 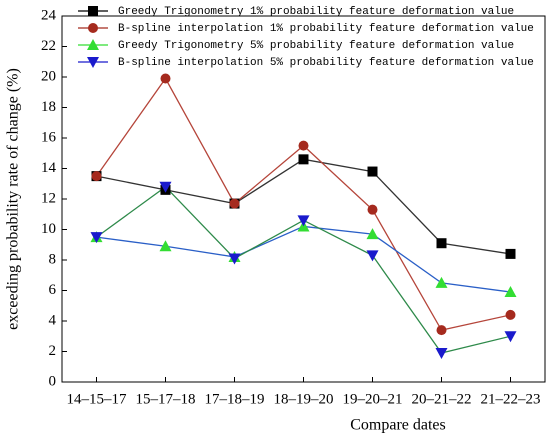 I want to click on y-axis-label: exceeding probability rate of change (%), so click(x=13, y=199).